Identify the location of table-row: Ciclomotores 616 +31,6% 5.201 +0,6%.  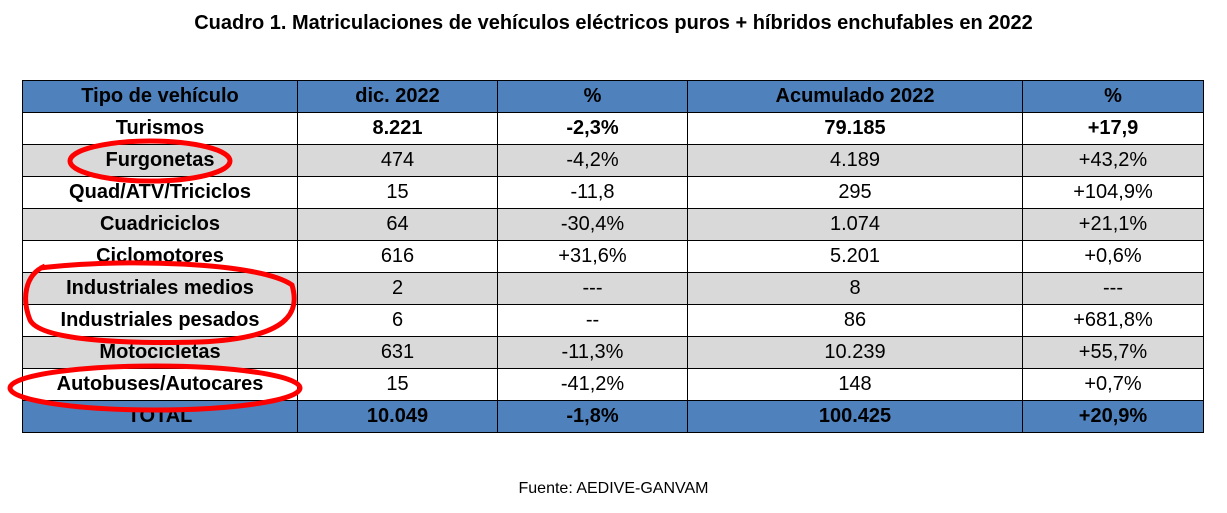
(613, 256).